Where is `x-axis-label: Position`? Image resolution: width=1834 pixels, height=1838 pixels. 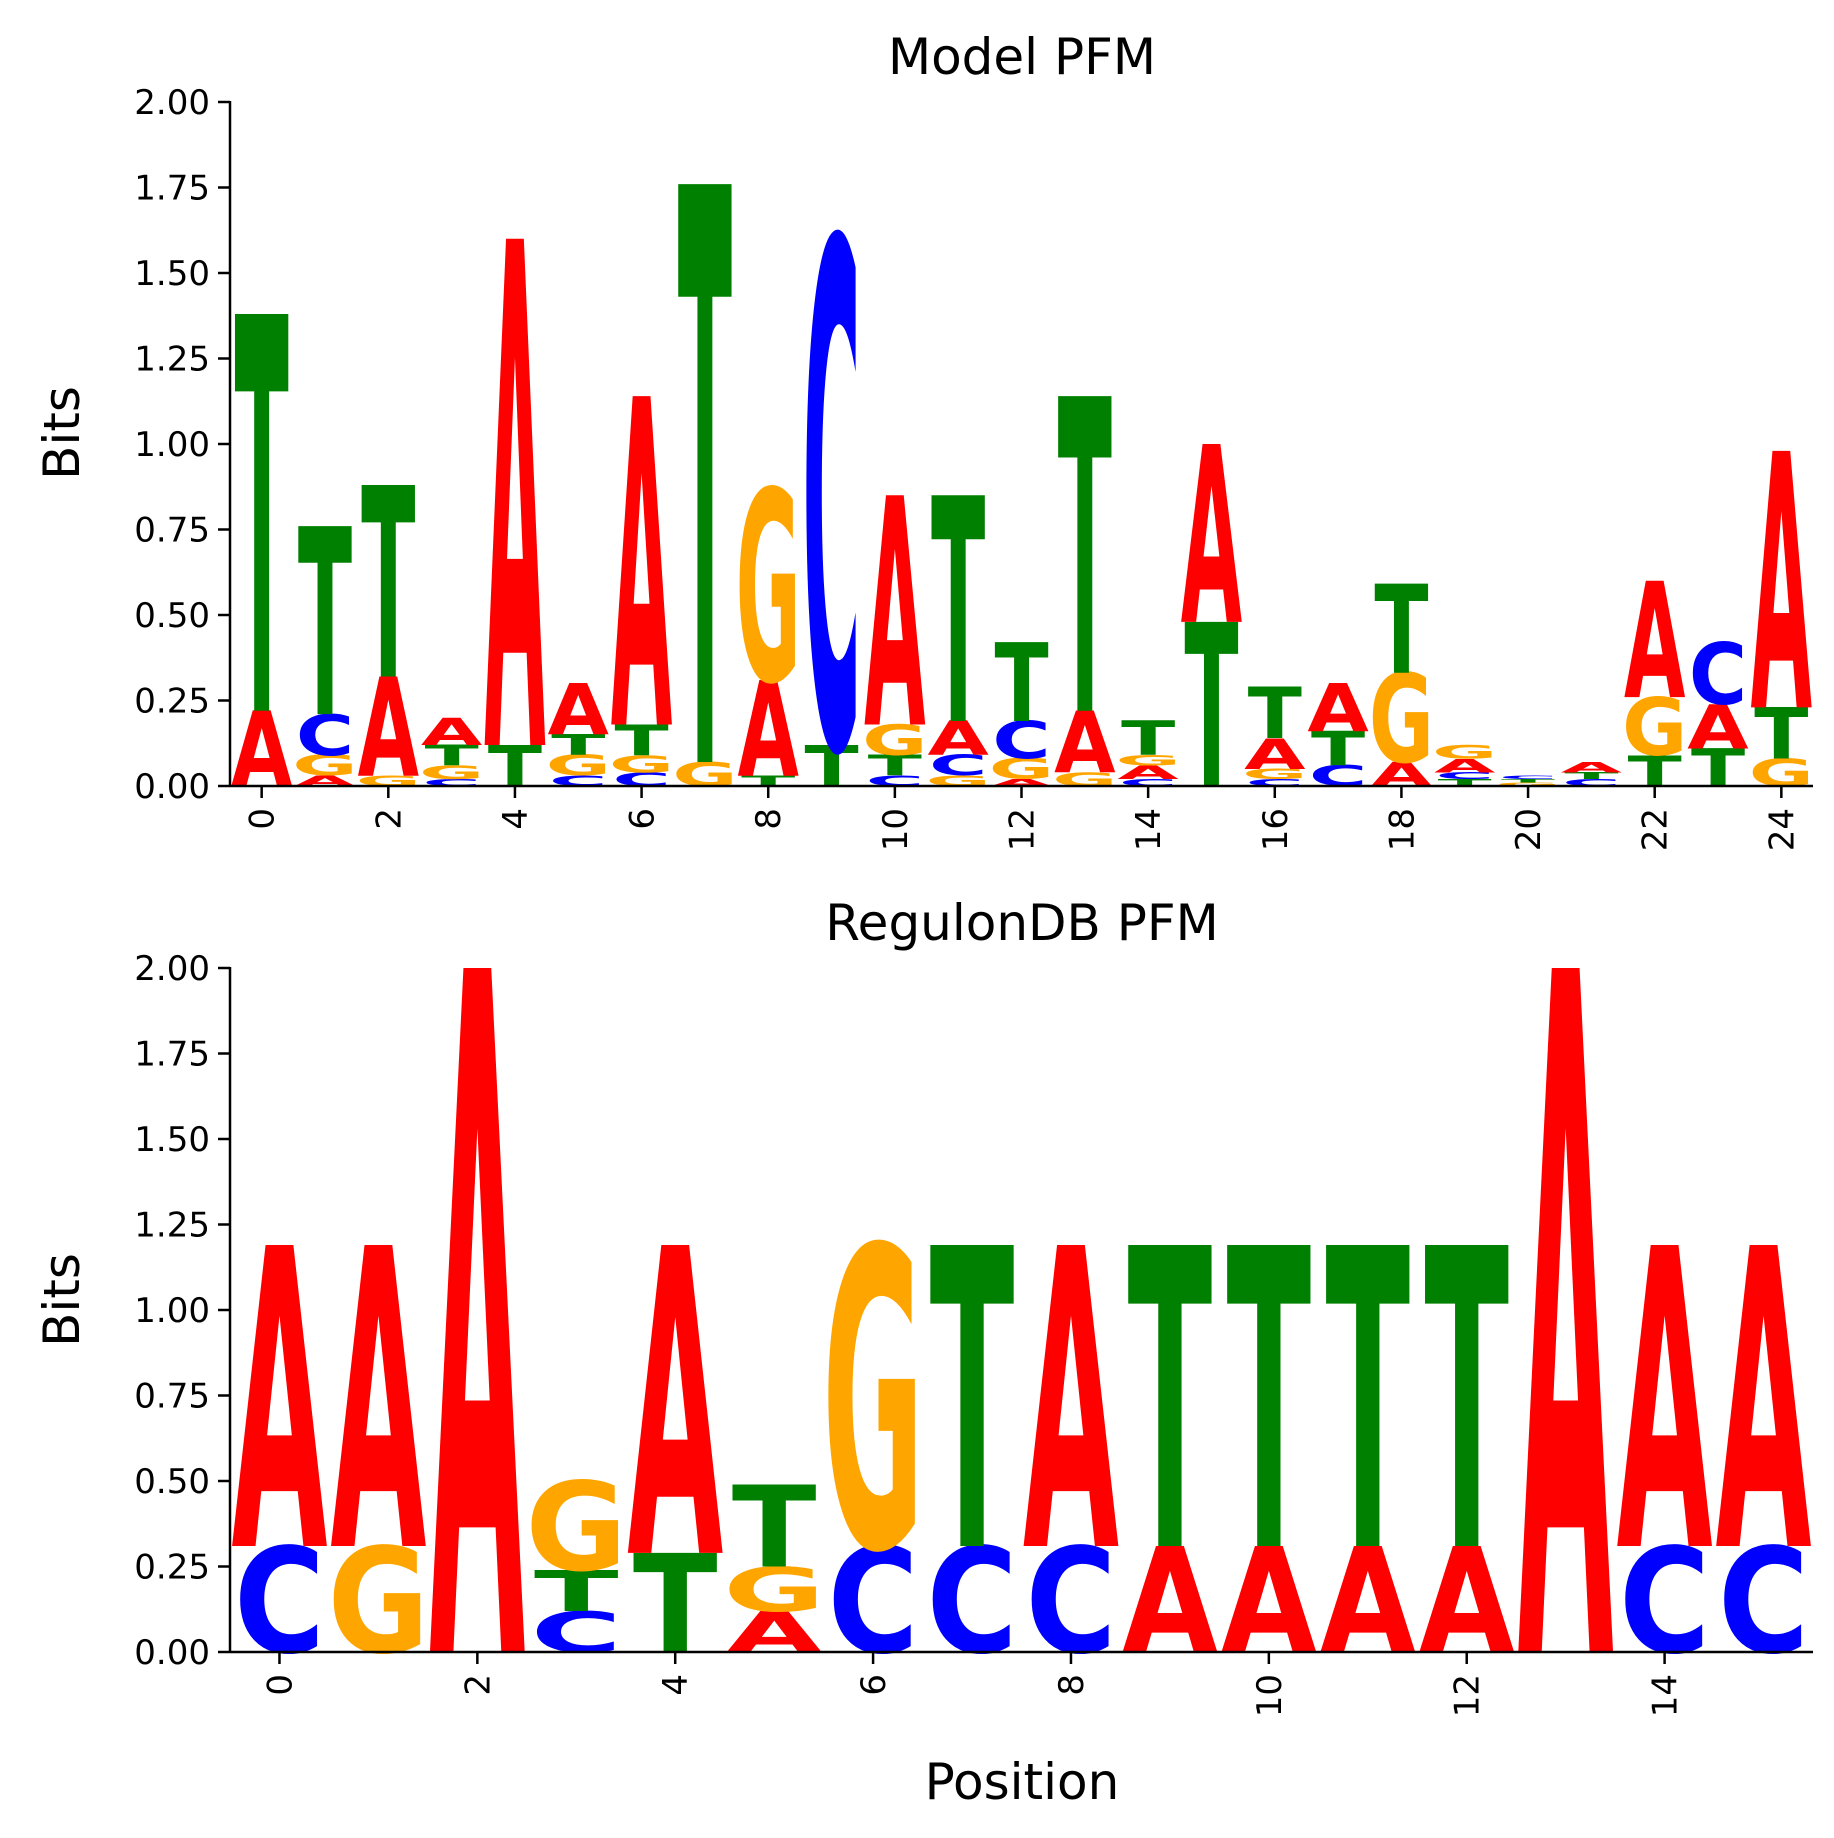 x-axis-label: Position is located at coordinates (1022, 1782).